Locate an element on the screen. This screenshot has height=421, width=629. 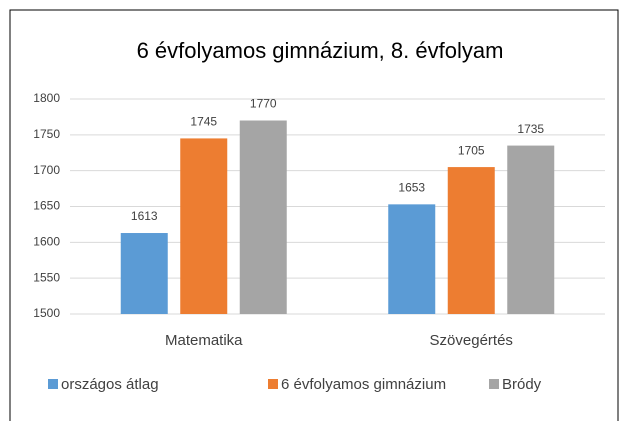
y-tick-label: 1750 is located at coordinates (46, 134).